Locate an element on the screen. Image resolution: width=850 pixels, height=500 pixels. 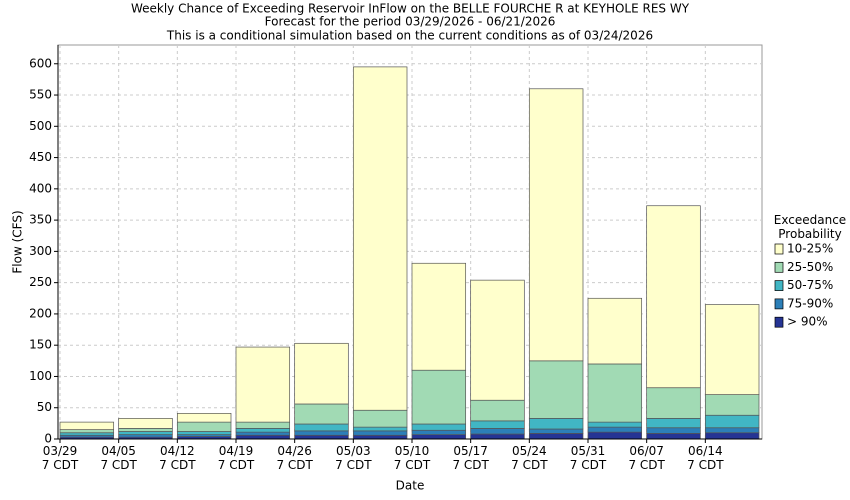
y-tick-label: 450 is located at coordinates (40, 157).